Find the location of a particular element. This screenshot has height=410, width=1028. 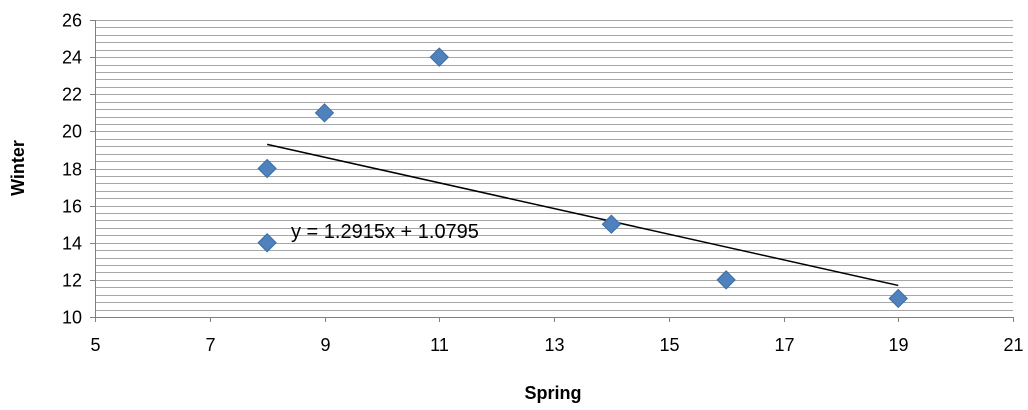

y-axis-title: Winter is located at coordinates (18, 168).